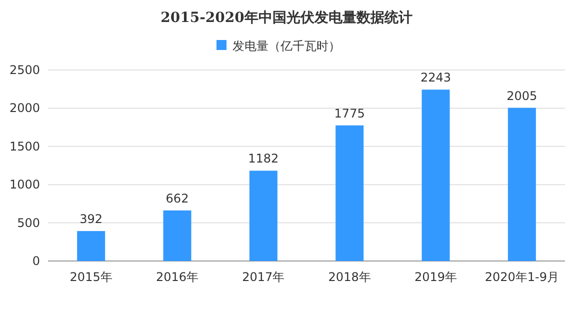 This screenshot has height=323, width=573. Describe the element at coordinates (286, 17) in the screenshot. I see `chart-title: 2015-2020年中国光伏发电量数据统计` at that location.